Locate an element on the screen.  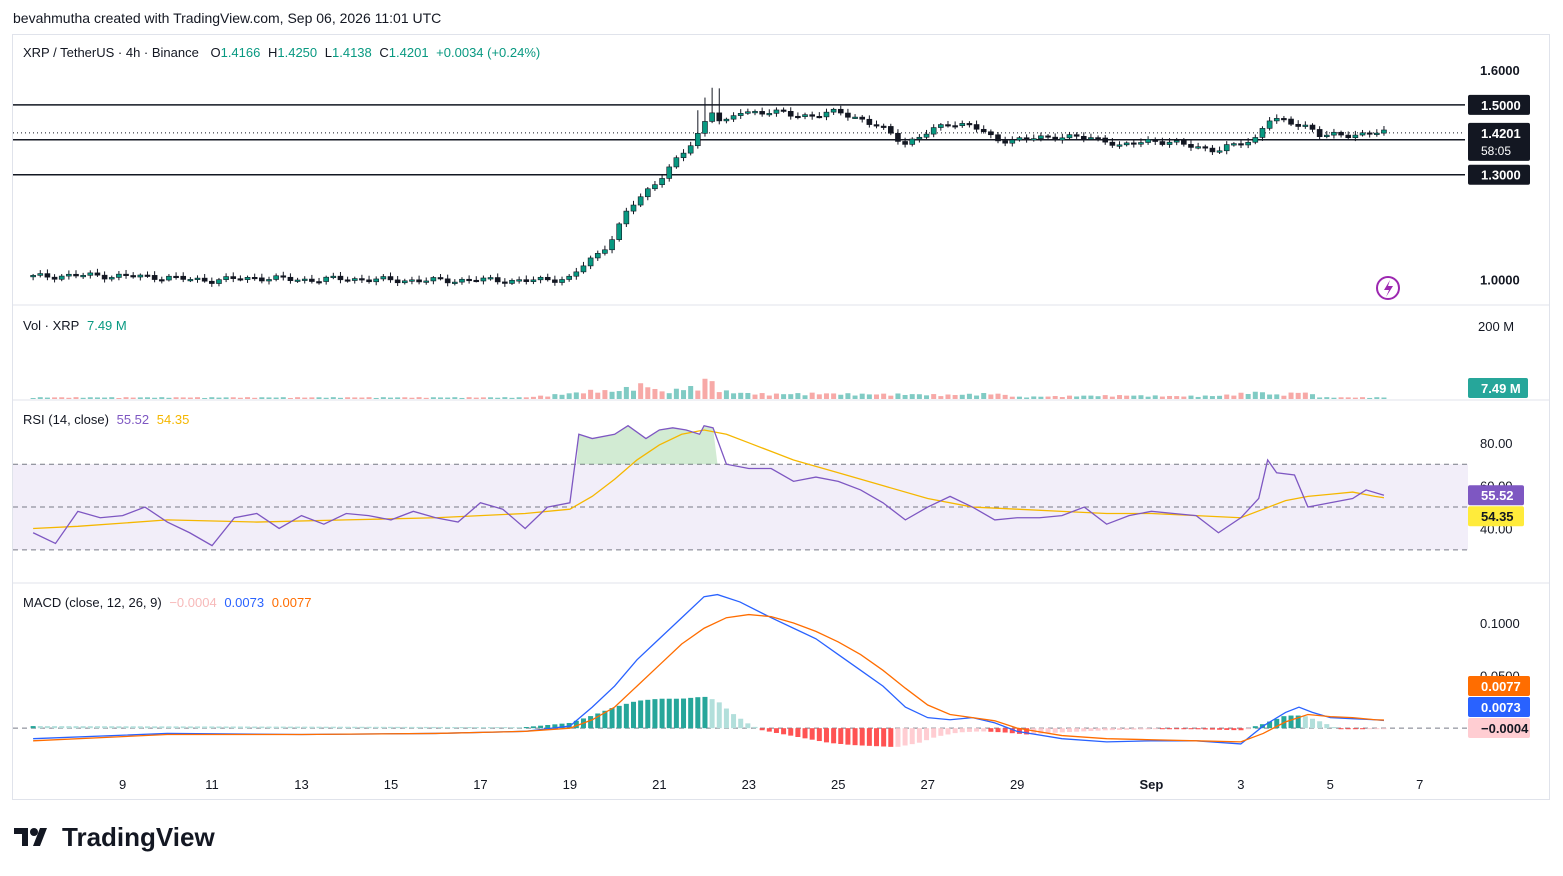
volume-label: Vol · XRP is located at coordinates (51, 325).